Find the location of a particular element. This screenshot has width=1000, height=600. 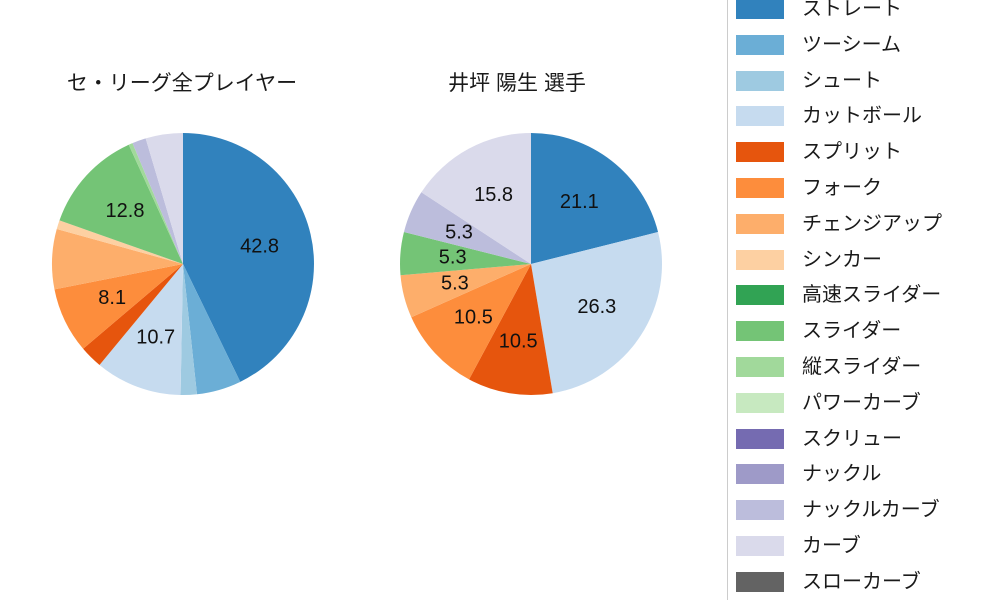

pie-pct-label: 21.1 is located at coordinates (579, 202).